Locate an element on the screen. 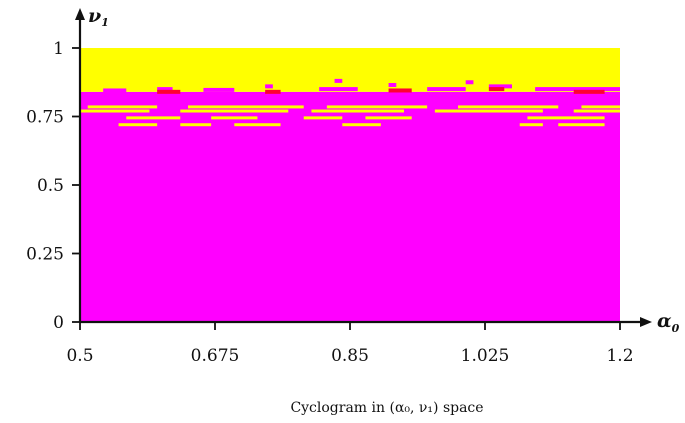  chart-caption: Cyclogram in (α₀, ν₁) space is located at coordinates (386, 408).